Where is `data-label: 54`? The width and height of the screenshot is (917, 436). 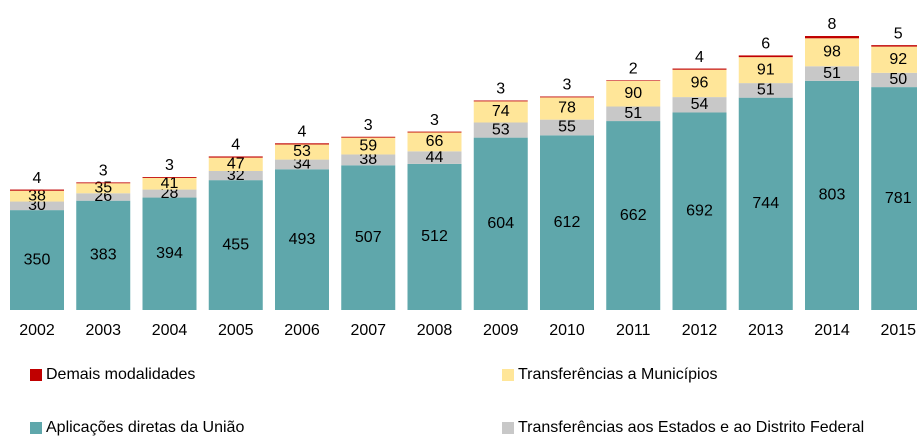
data-label: 54 is located at coordinates (700, 104).